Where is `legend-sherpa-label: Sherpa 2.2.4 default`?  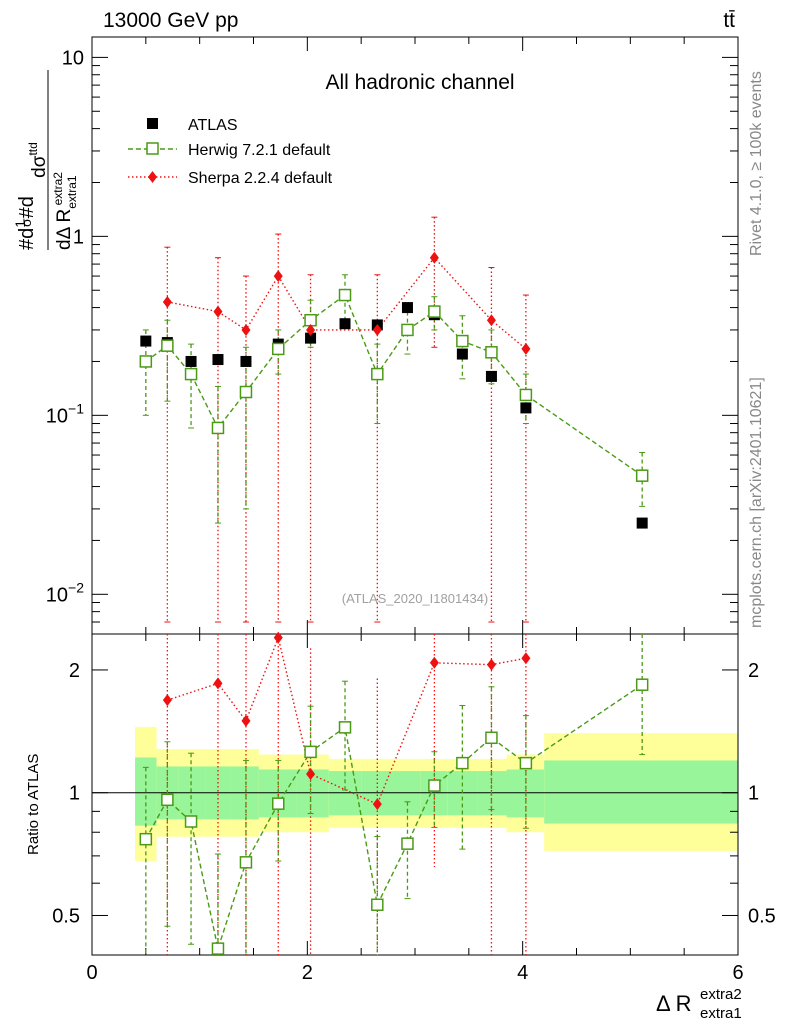
legend-sherpa-label: Sherpa 2.2.4 default is located at coordinates (260, 178).